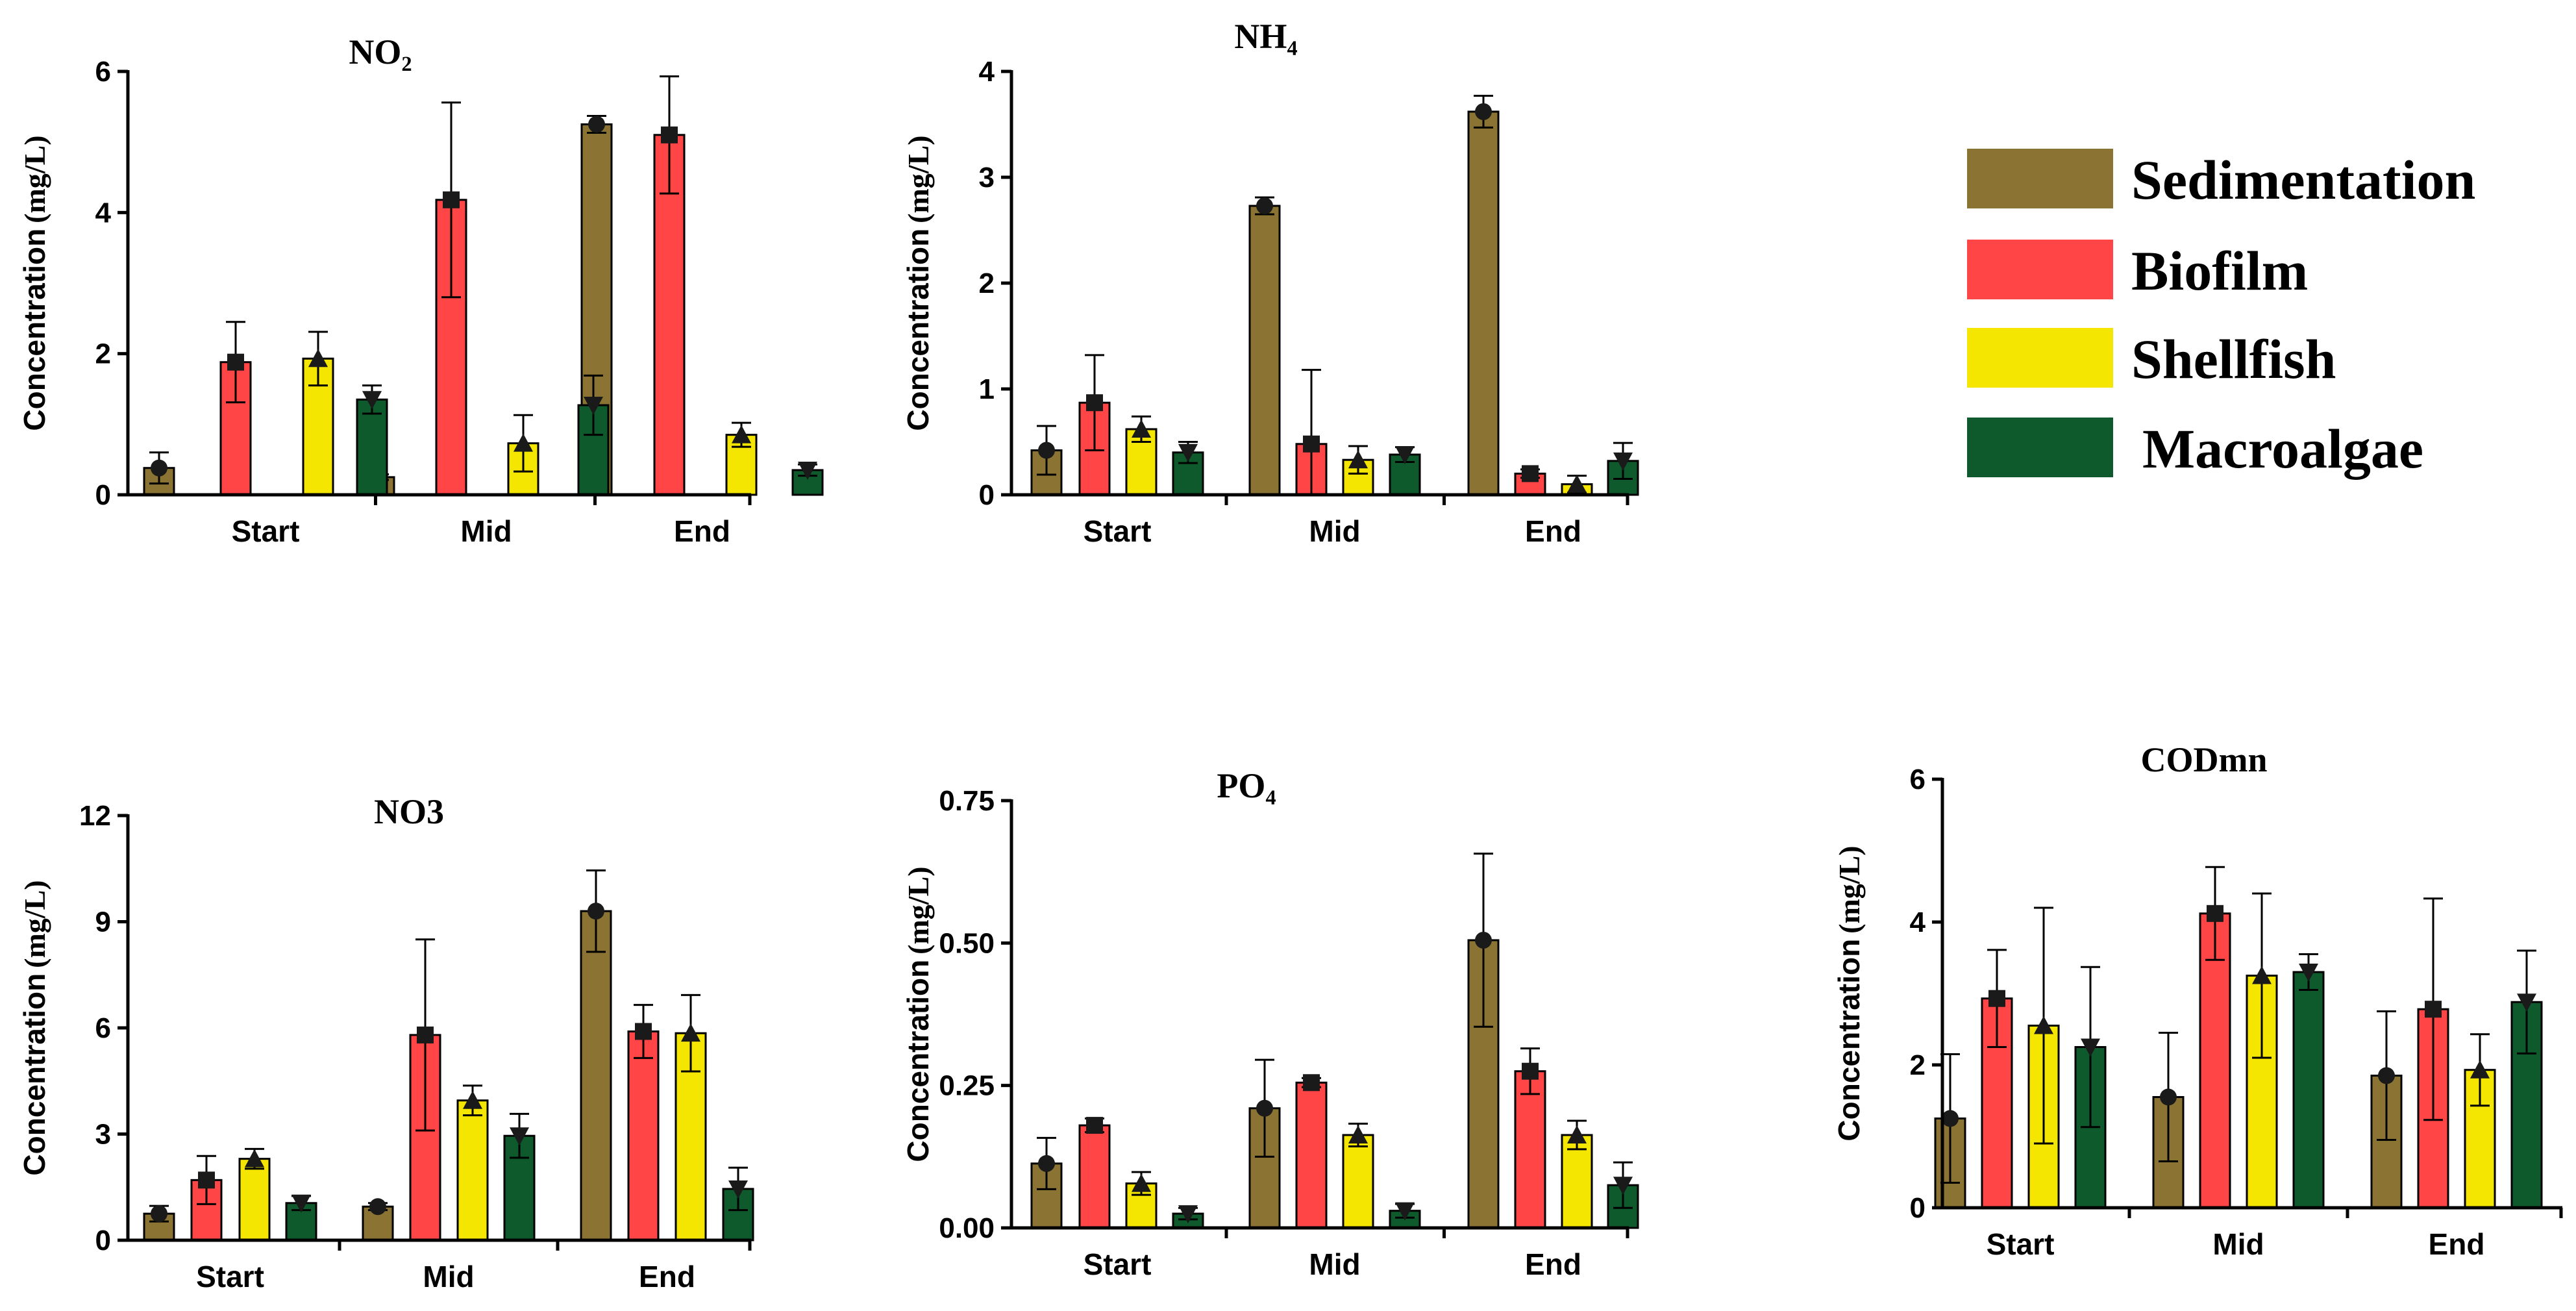 The height and width of the screenshot is (1311, 2576). I want to click on panel-no3: NO3 0 3 6 9 12 Start Mid End Concentration (mg/L), so click(386, 1042).